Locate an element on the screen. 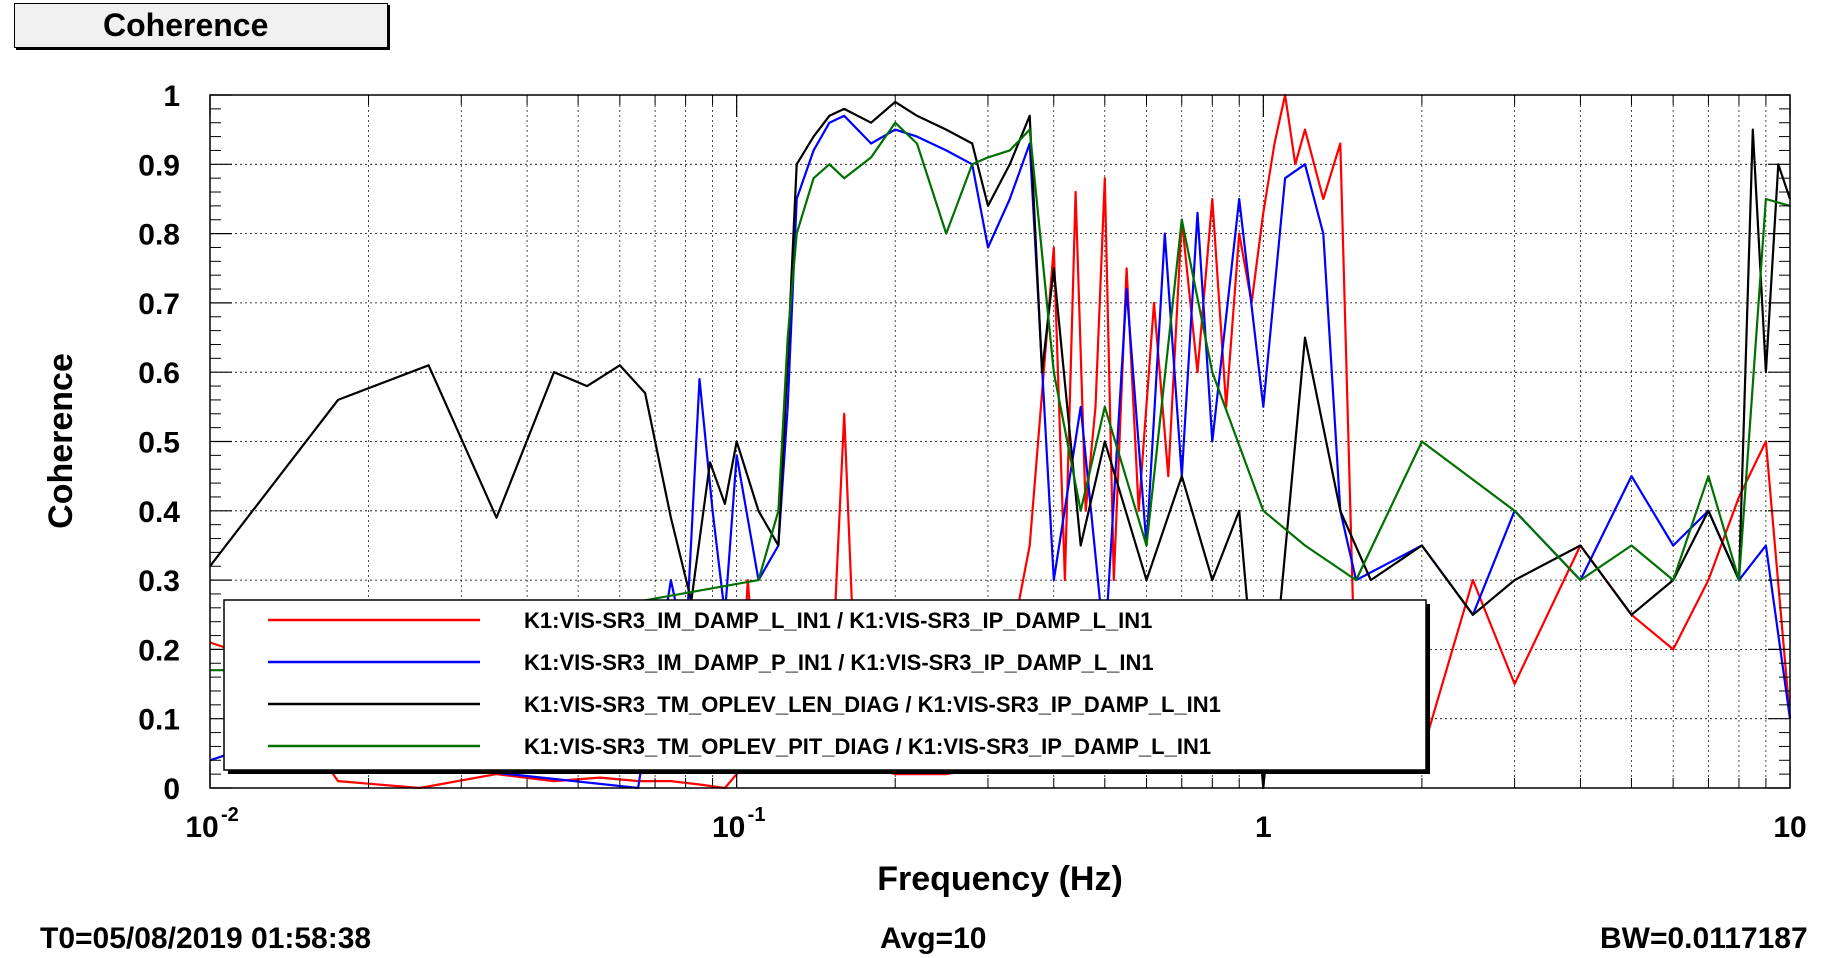  panel-title: Coherence is located at coordinates (201, 25).